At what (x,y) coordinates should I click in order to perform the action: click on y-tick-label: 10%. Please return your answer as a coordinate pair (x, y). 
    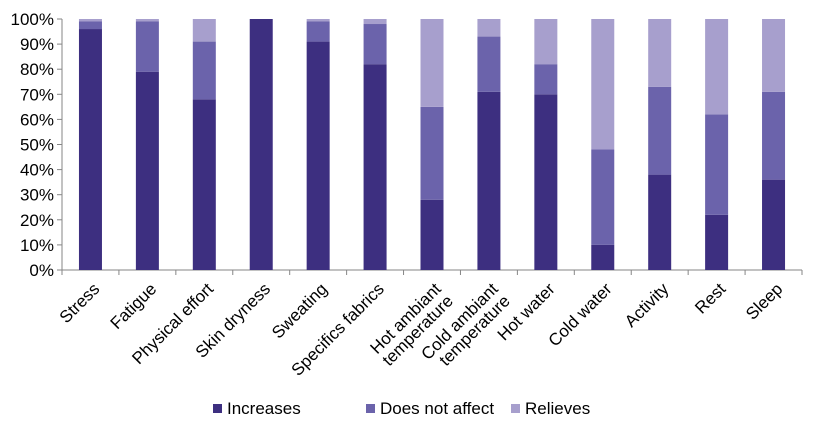
    Looking at the image, I should click on (37, 245).